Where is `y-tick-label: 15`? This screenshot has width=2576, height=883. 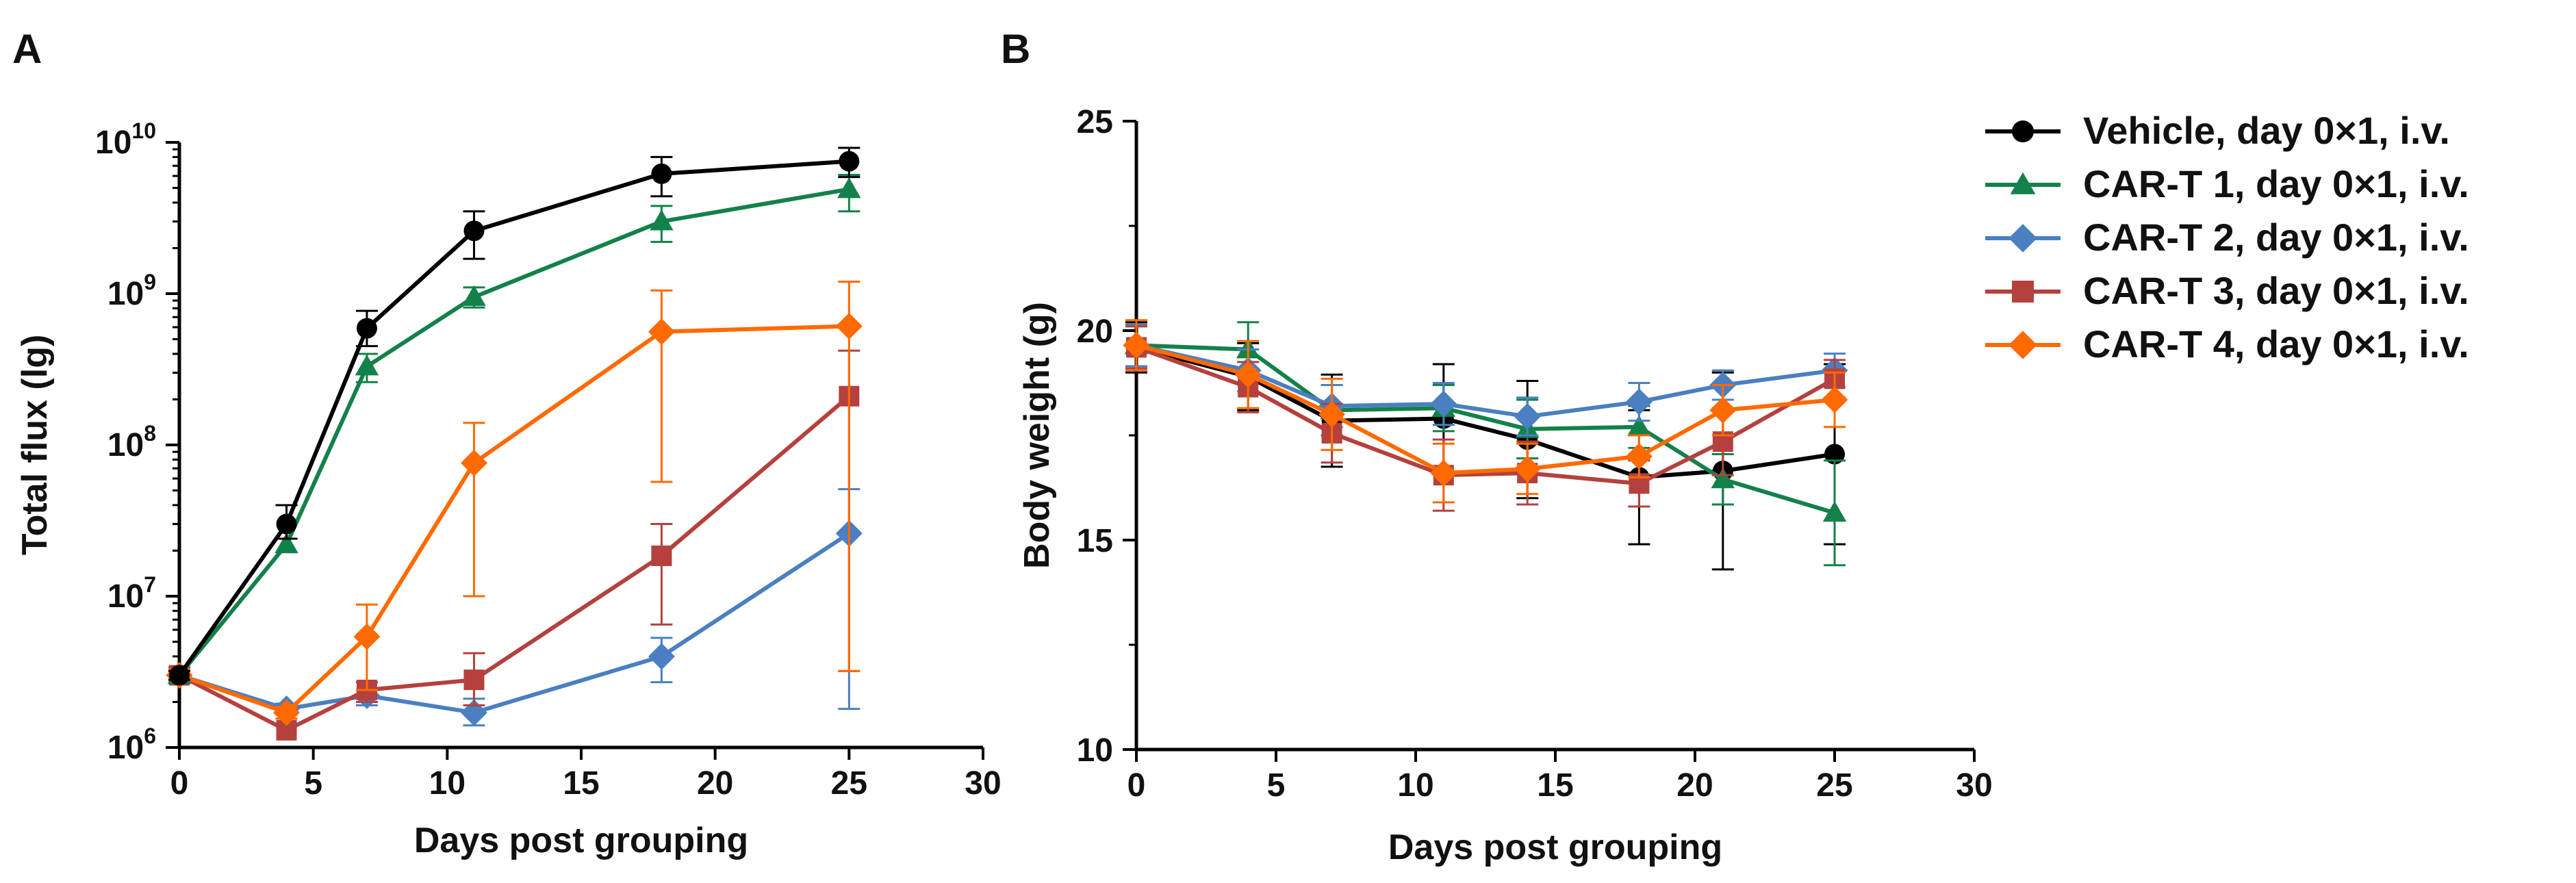 y-tick-label: 15 is located at coordinates (1095, 541).